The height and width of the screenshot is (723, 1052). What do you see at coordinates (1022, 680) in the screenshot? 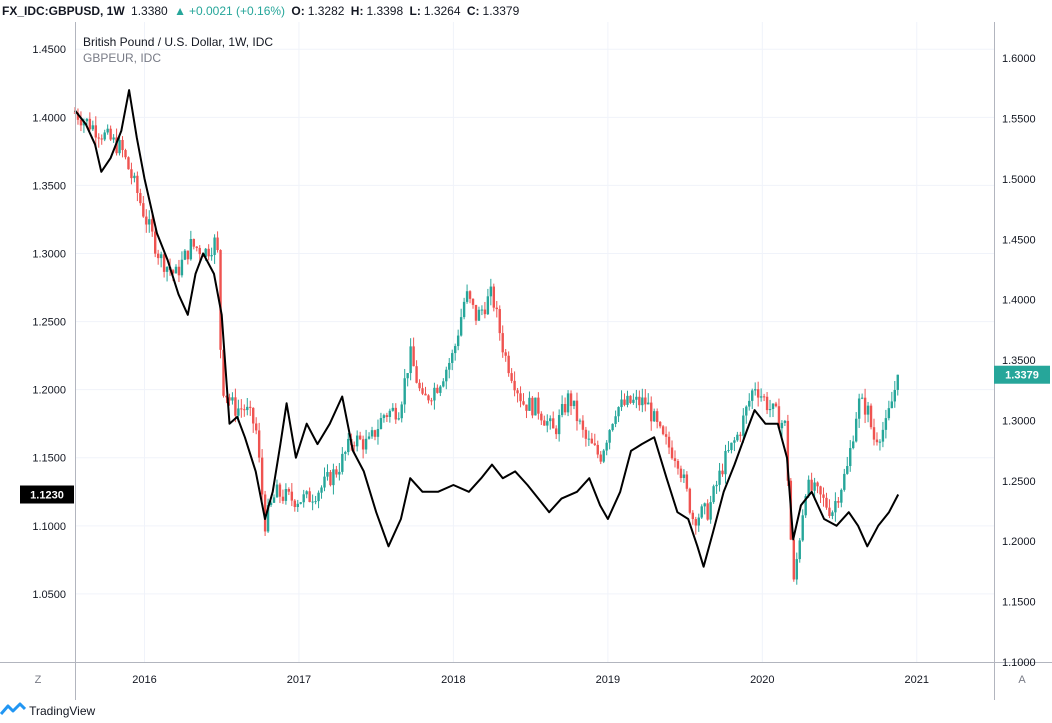
I see `corner-right-button: A` at bounding box center [1022, 680].